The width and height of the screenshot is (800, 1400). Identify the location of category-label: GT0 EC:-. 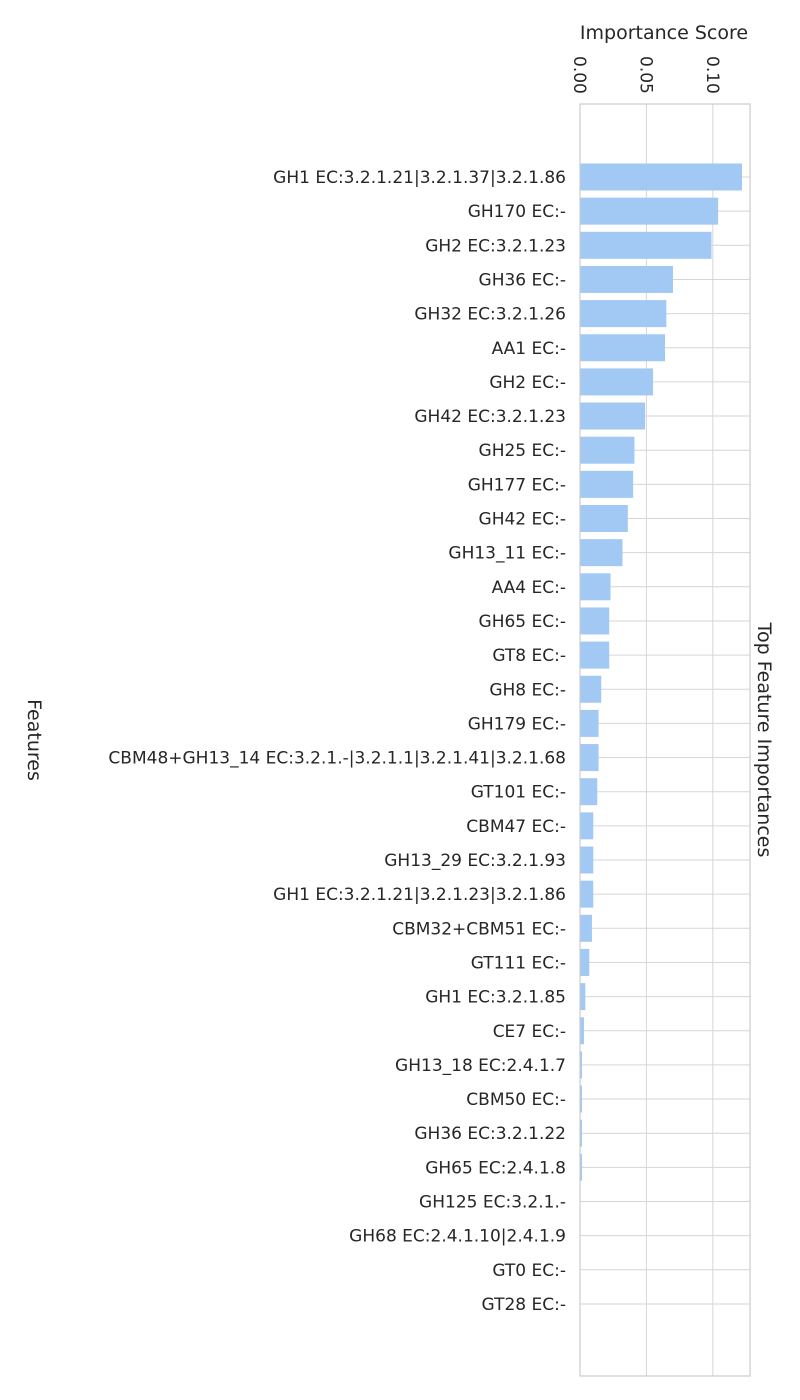
(529, 1271).